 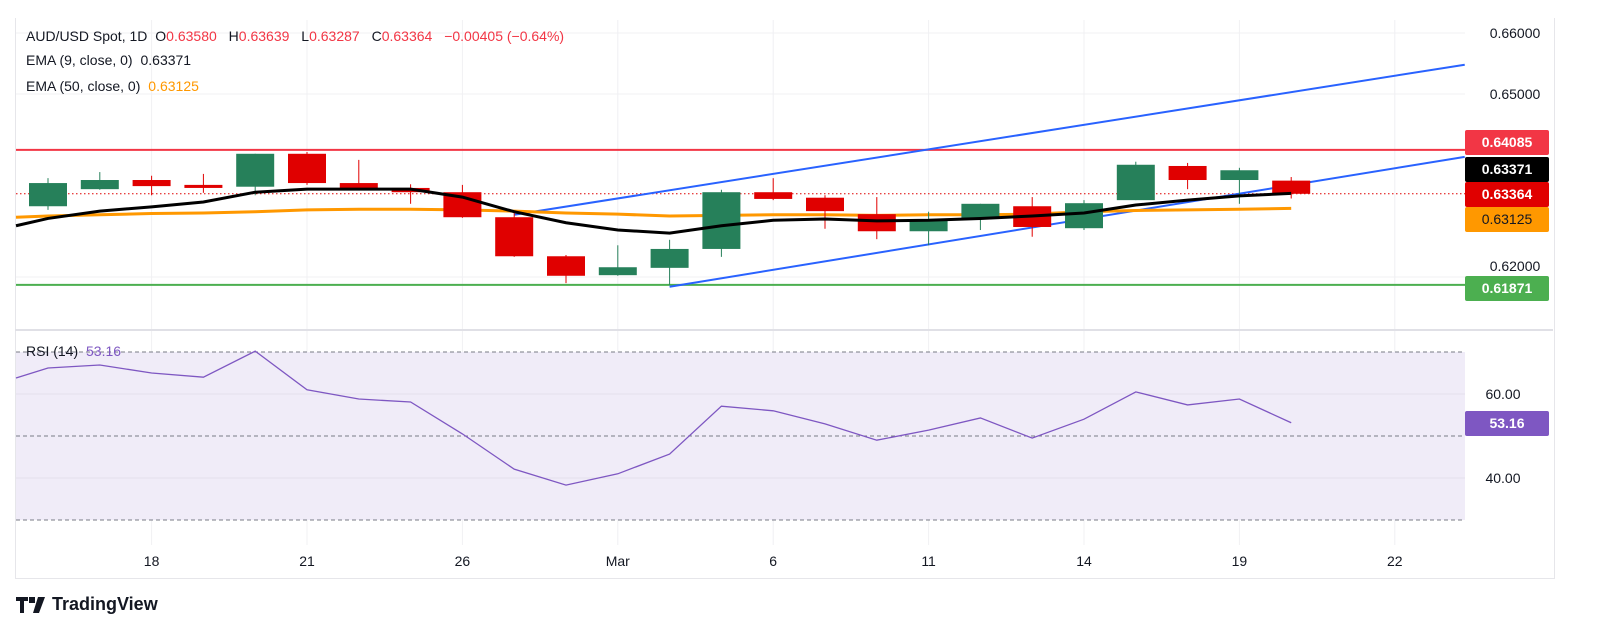 What do you see at coordinates (1502, 394) in the screenshot?
I see `rsi-tick-label: 60.00` at bounding box center [1502, 394].